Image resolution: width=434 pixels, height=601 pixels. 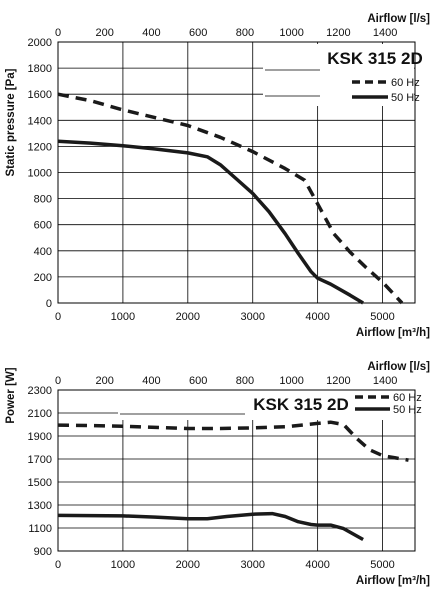 I want to click on y-tick-label: 1100, so click(x=40, y=529).